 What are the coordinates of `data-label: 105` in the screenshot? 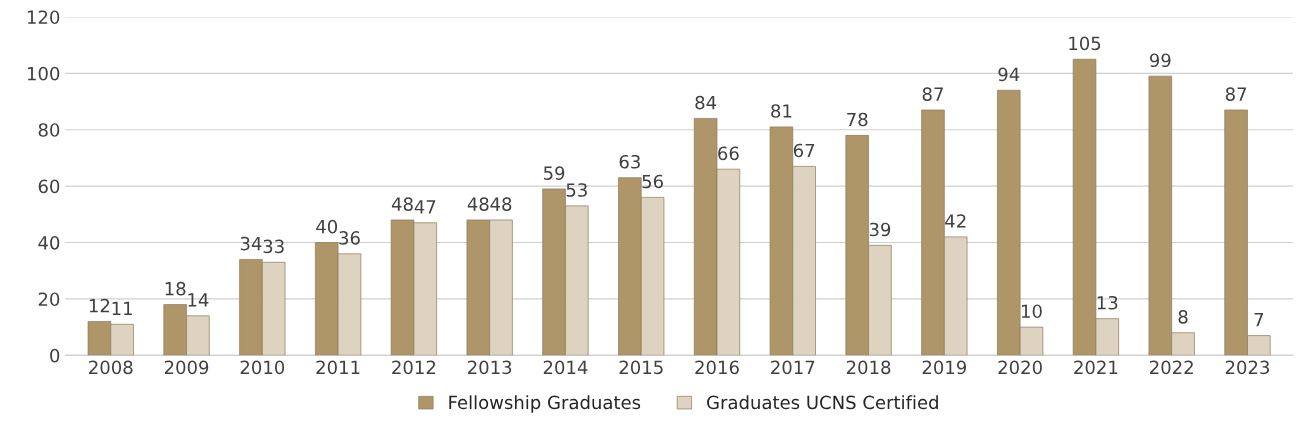 It's located at (1085, 43).